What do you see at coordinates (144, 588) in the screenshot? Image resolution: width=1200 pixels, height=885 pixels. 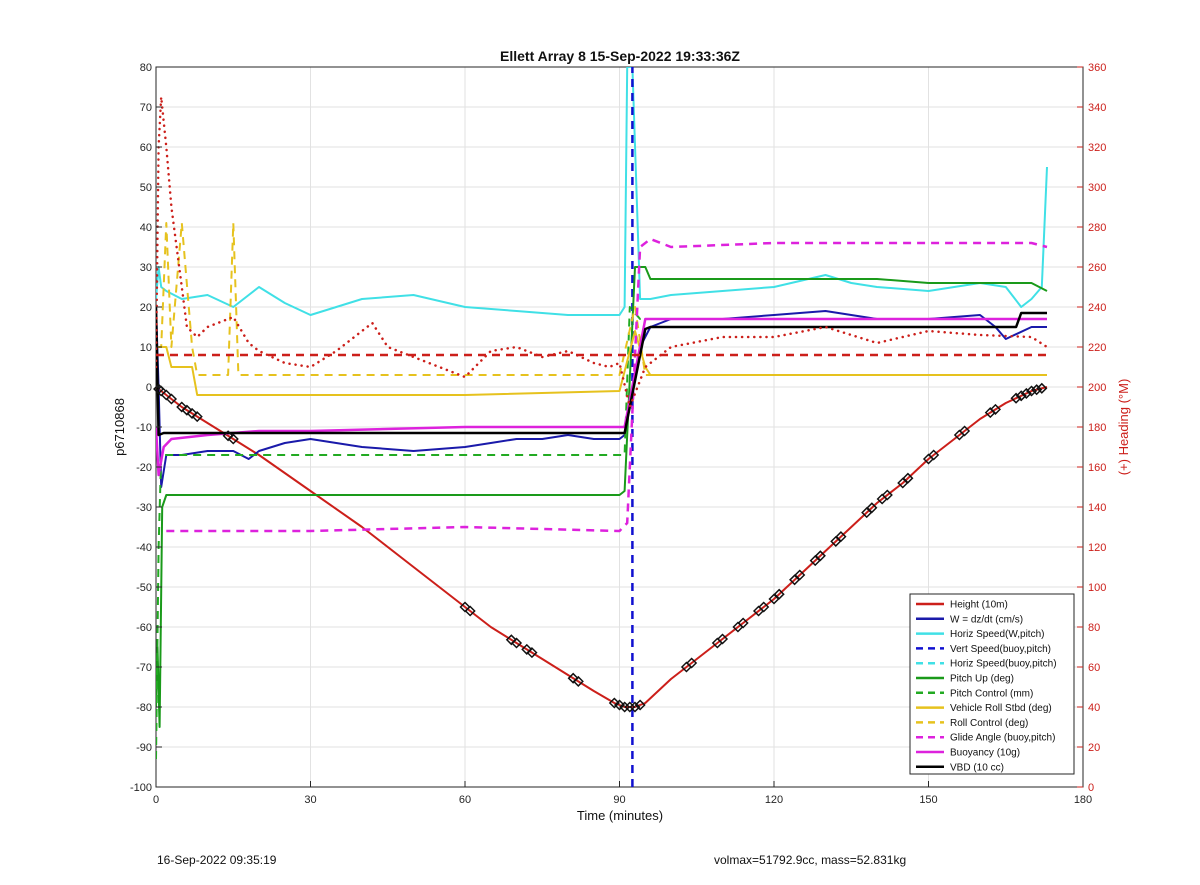 I see `y-tick-label: -50` at bounding box center [144, 588].